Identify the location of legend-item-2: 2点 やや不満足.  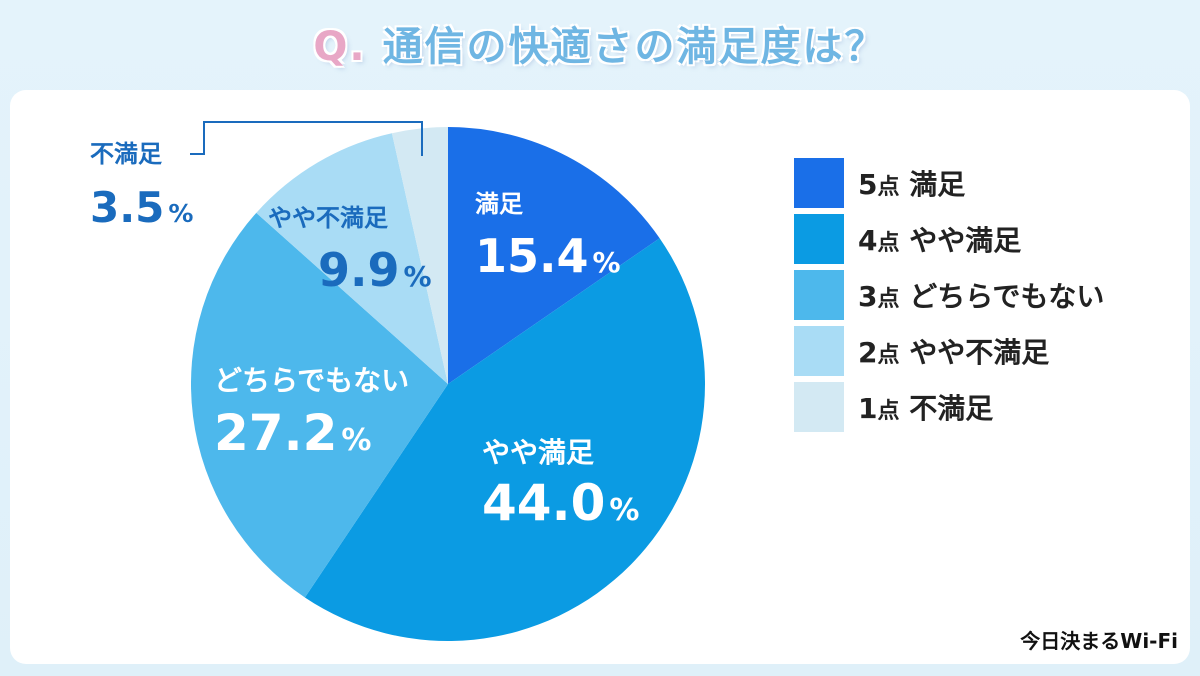
(949, 350).